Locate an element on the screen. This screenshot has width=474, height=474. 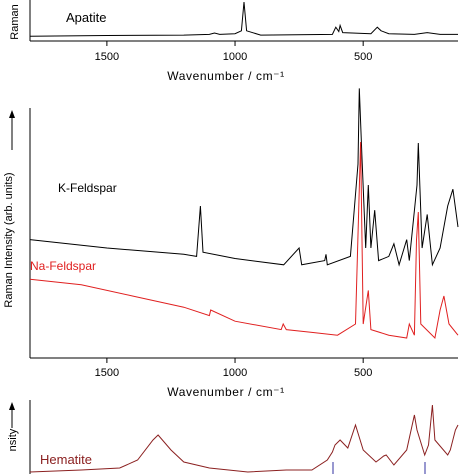
feldspar-x-tick-label-500: 500 is located at coordinates (363, 373).